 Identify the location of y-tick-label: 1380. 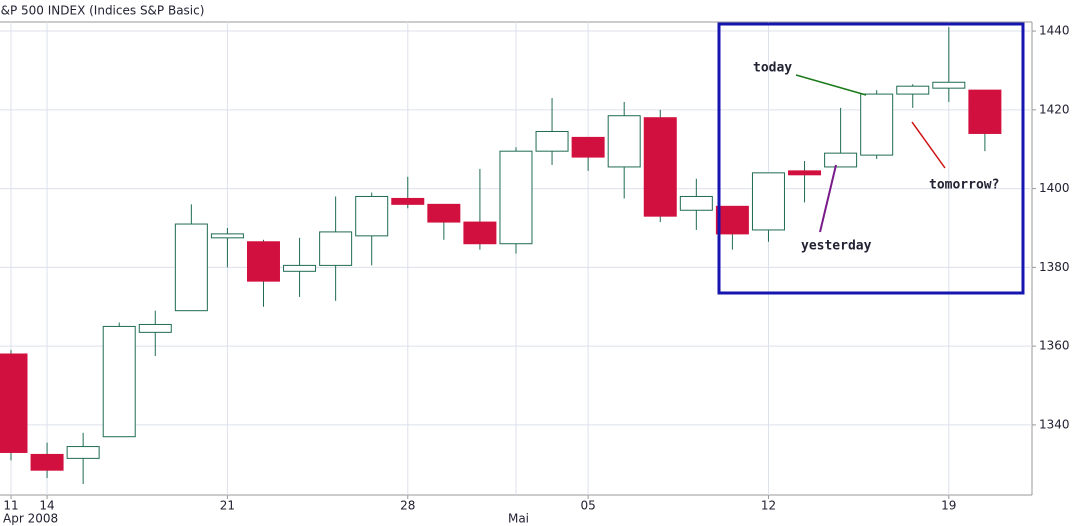
(1054, 267).